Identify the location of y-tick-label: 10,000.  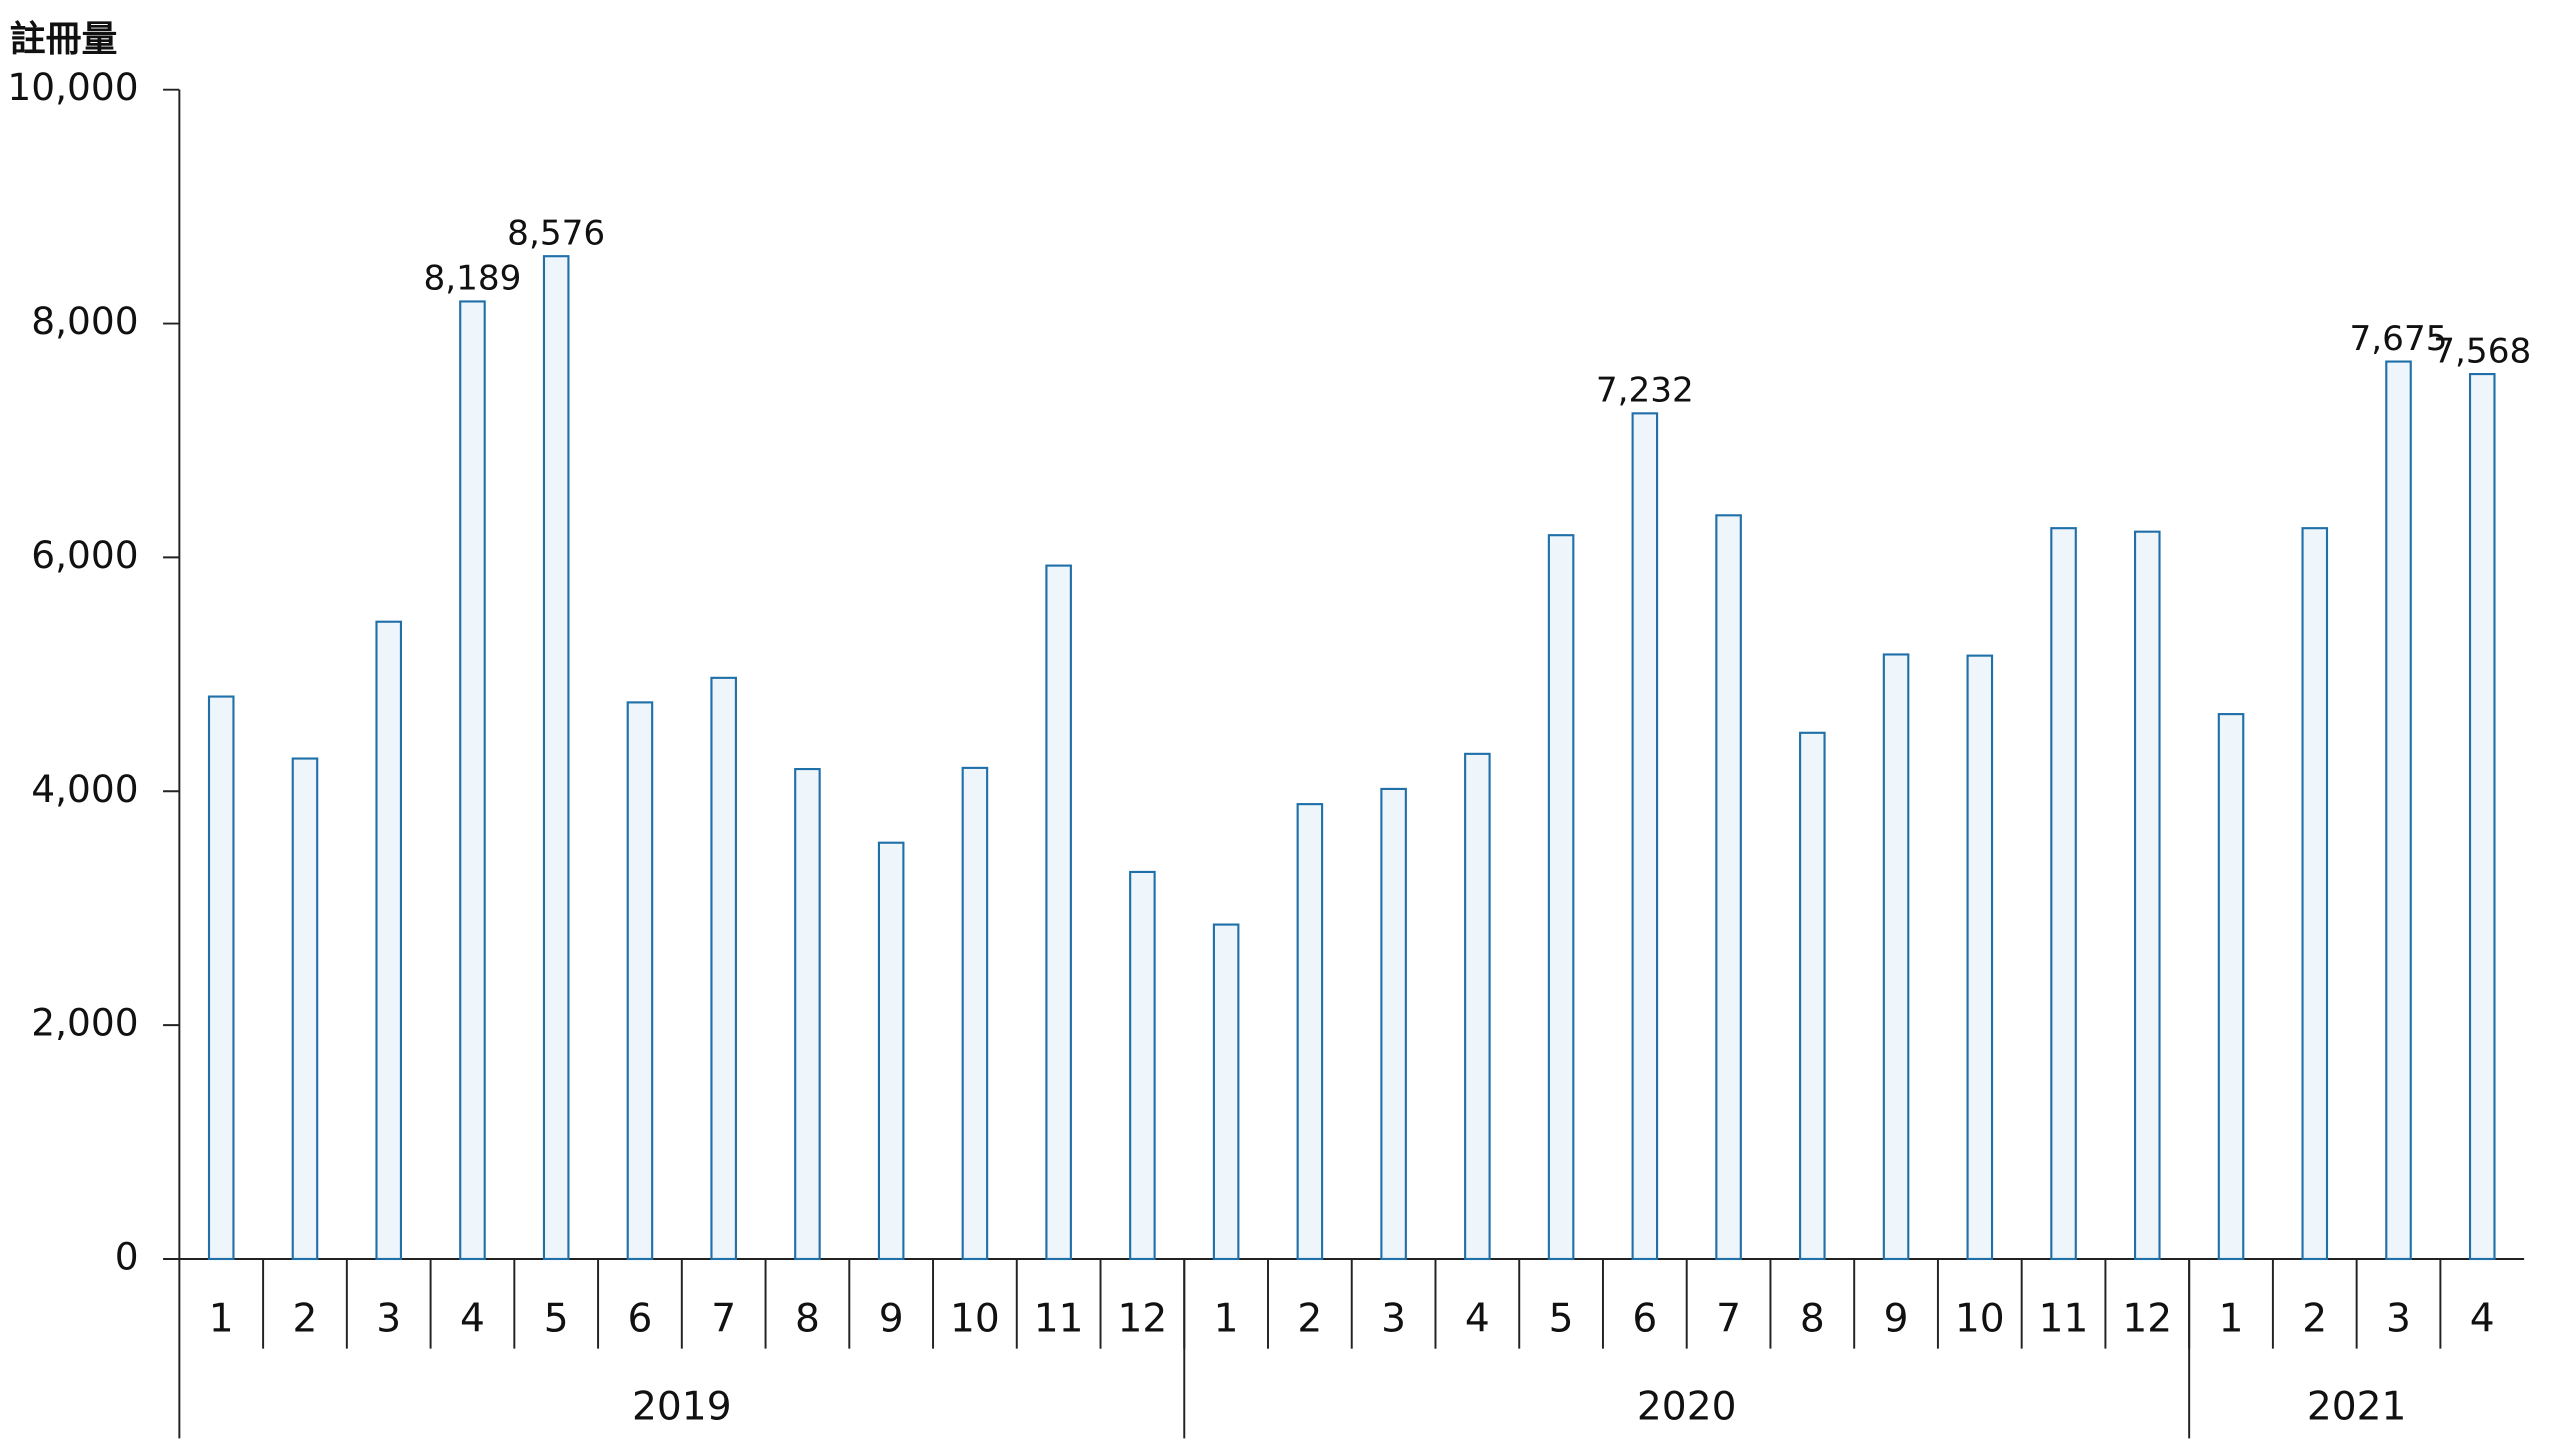
(72, 87).